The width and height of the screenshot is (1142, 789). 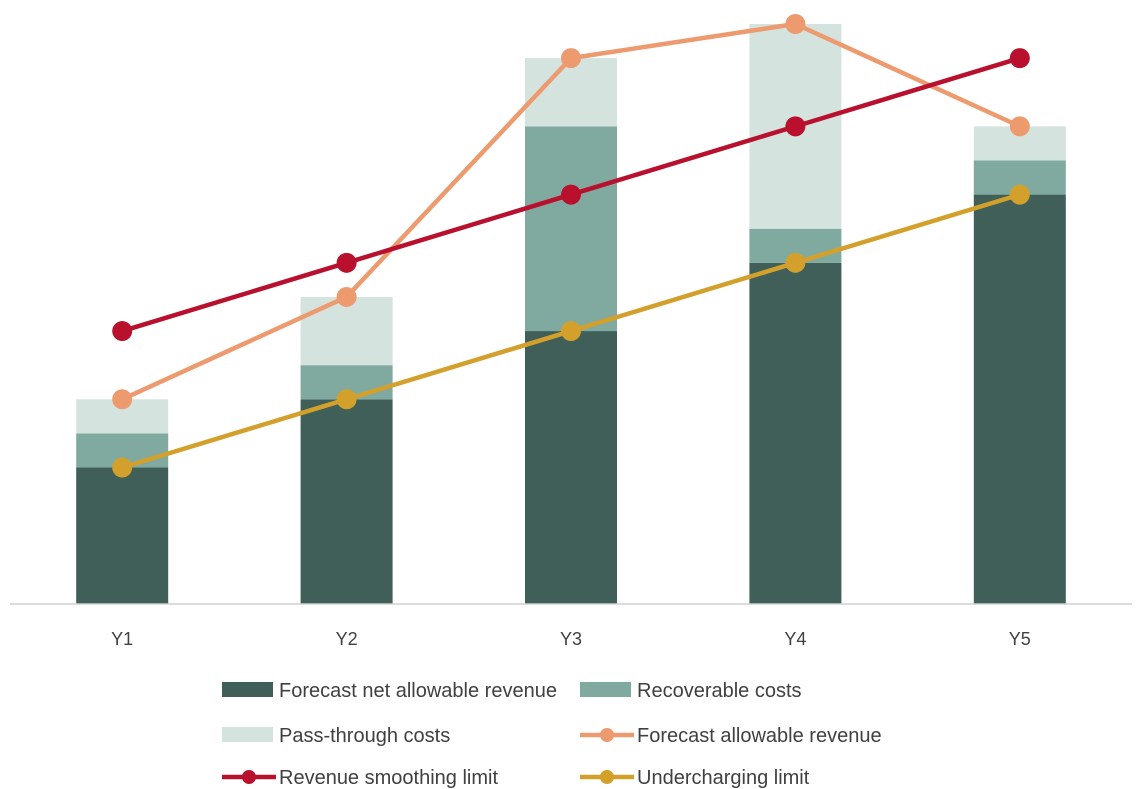 What do you see at coordinates (1019, 58) in the screenshot?
I see `point-revenue-smoothing-limit-y5` at bounding box center [1019, 58].